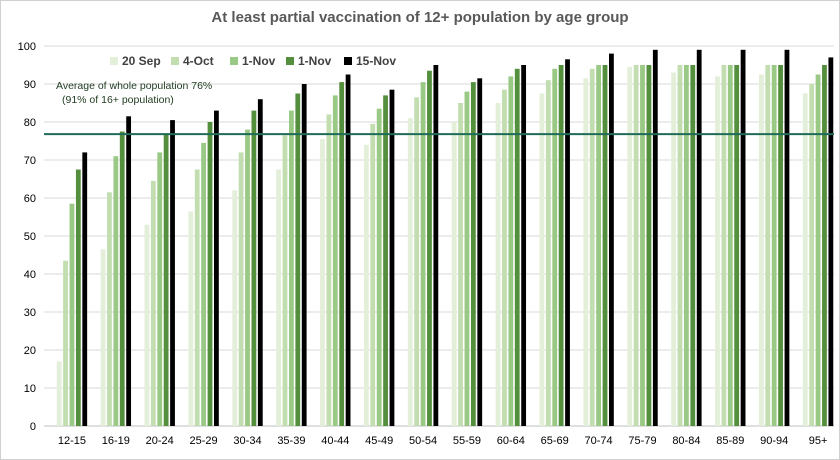 This screenshot has width=840, height=460. What do you see at coordinates (30, 389) in the screenshot?
I see `y-tick-label: 10` at bounding box center [30, 389].